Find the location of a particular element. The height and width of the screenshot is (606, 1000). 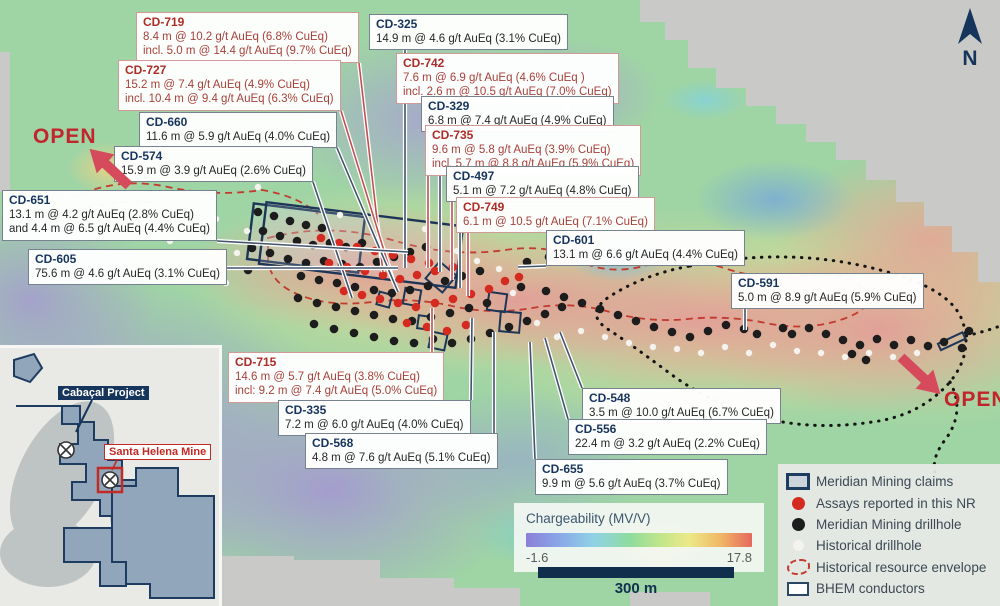

assay-interval: 9.9 m @ 5.6 g/t AuEq (3.7% CuEq) is located at coordinates (631, 484).